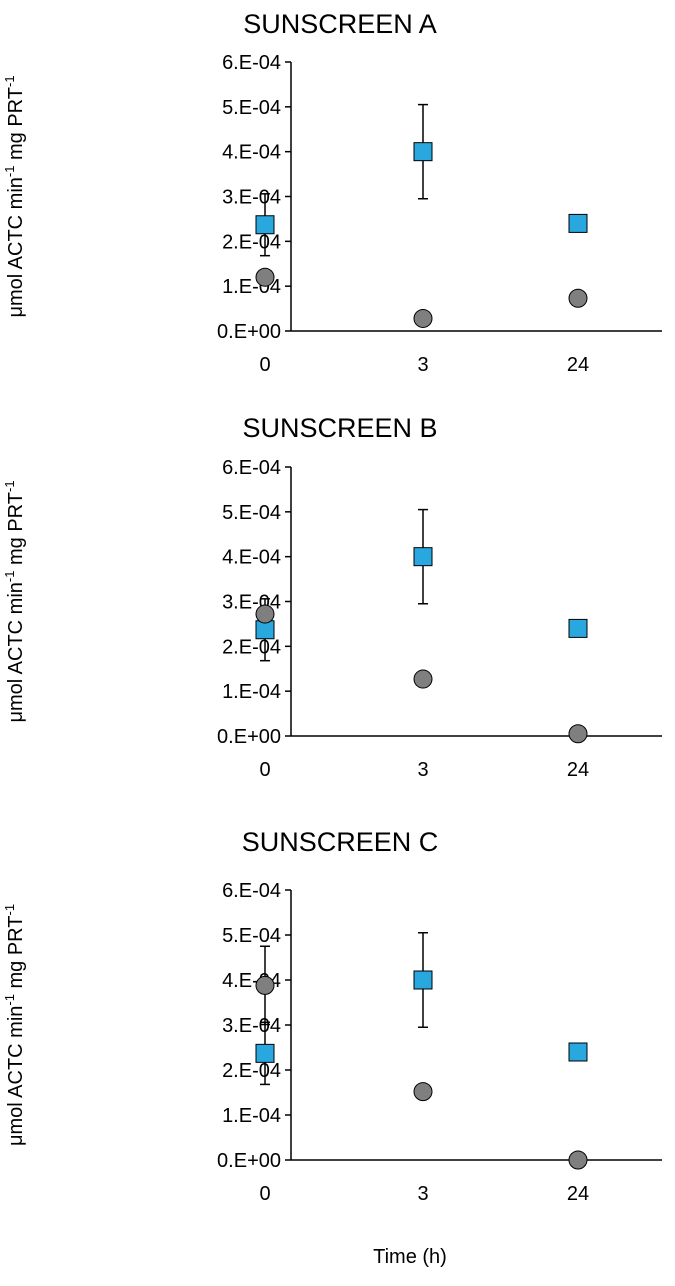 The height and width of the screenshot is (1286, 675). What do you see at coordinates (410, 1257) in the screenshot?
I see `x-axis-label: Time (h)` at bounding box center [410, 1257].